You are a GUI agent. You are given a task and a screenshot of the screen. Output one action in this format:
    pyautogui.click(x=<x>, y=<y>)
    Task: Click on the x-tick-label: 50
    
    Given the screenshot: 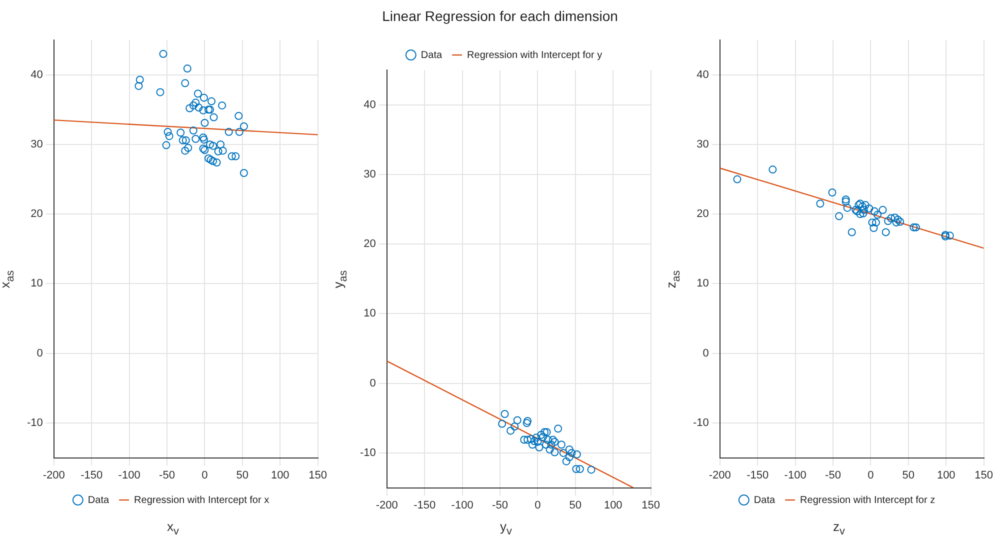 What is the action you would take?
    pyautogui.click(x=242, y=475)
    